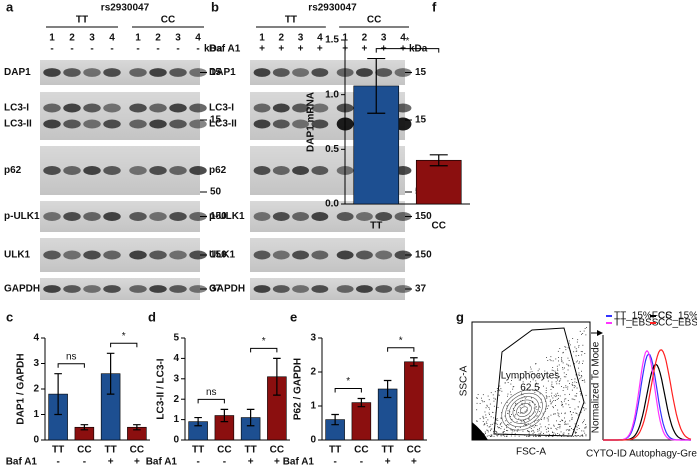 Image resolution: width=697 pixels, height=468 pixels. What do you see at coordinates (224, 450) in the screenshot?
I see `x-tick-label: CC` at bounding box center [224, 450].